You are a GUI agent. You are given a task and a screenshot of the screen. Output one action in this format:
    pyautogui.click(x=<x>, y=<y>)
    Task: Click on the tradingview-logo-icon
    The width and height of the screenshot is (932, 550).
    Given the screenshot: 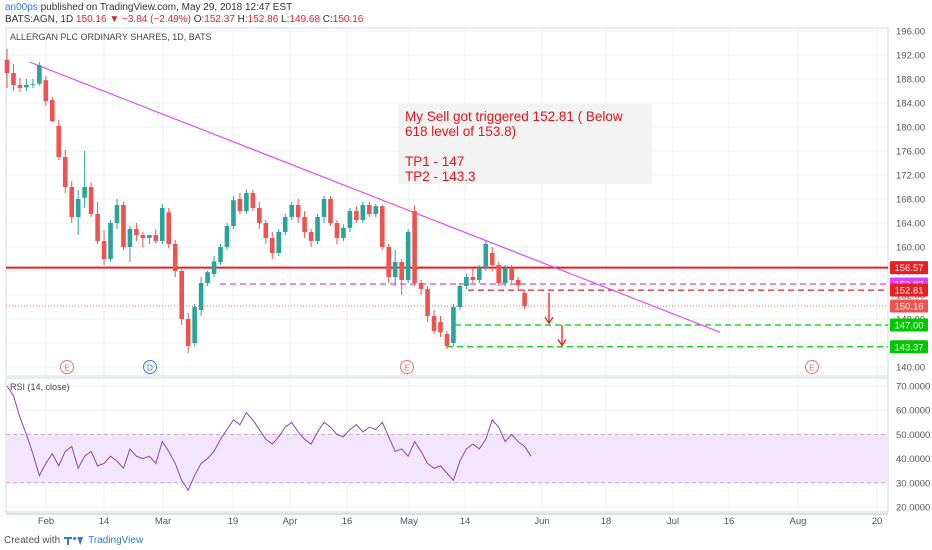 What is the action you would take?
    pyautogui.click(x=74, y=540)
    